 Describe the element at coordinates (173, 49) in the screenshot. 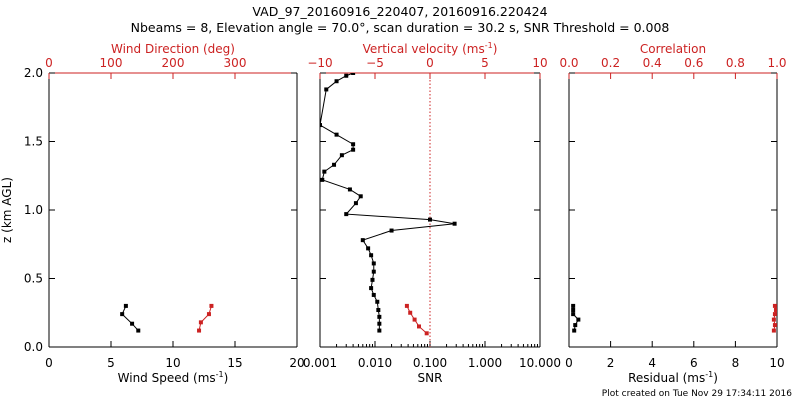

I see `top-axis-label: Wind Direction (deg)` at that location.